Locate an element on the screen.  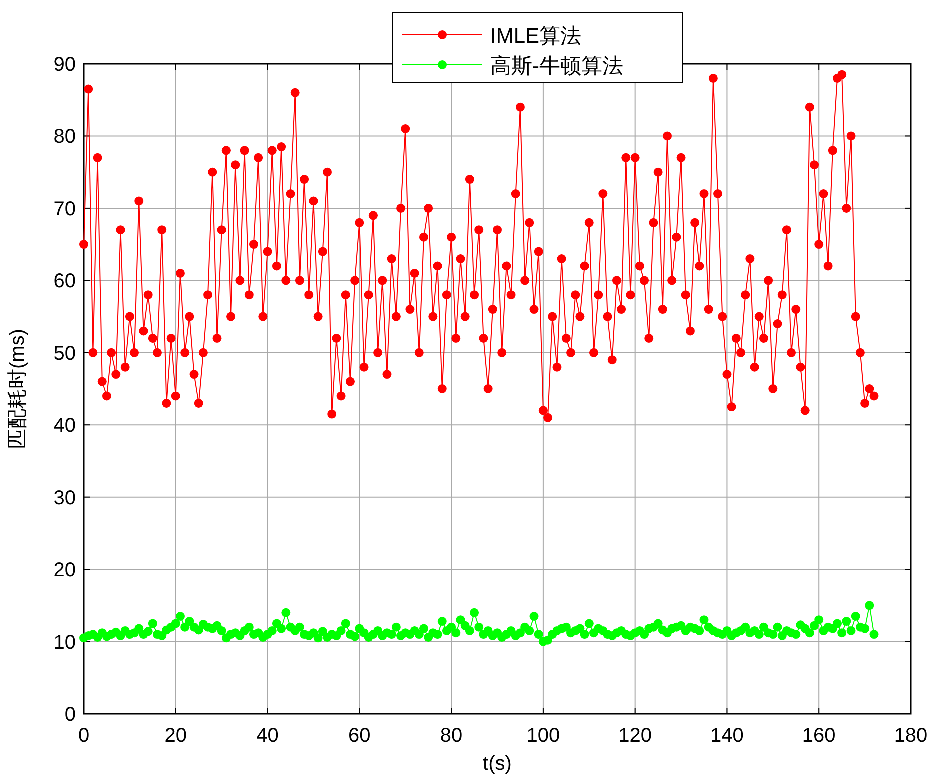
x-tick-label: 20 is located at coordinates (176, 736).